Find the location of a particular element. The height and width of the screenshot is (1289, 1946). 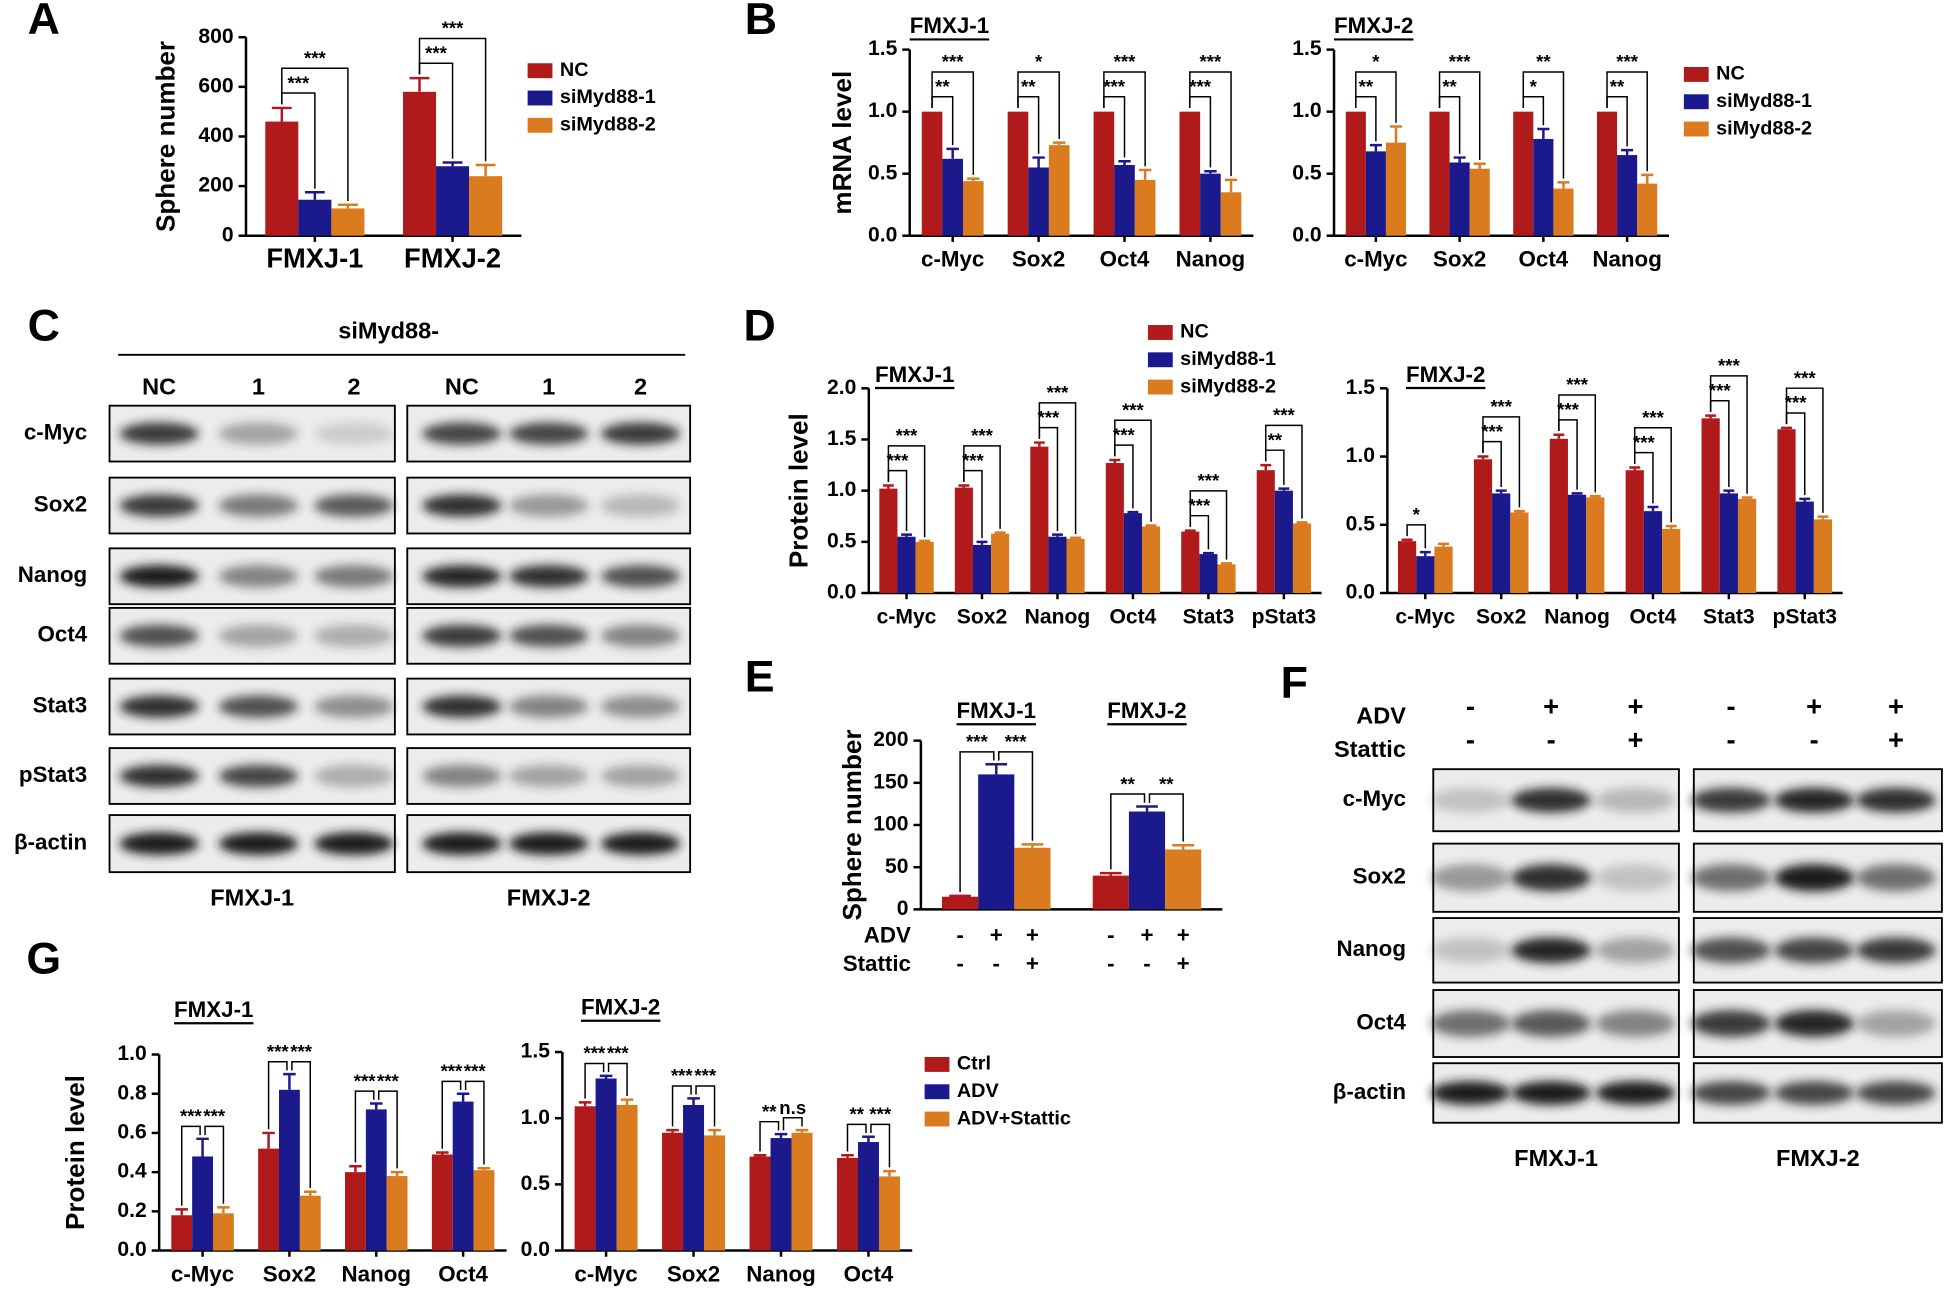

significance-label: * is located at coordinates (1534, 86).